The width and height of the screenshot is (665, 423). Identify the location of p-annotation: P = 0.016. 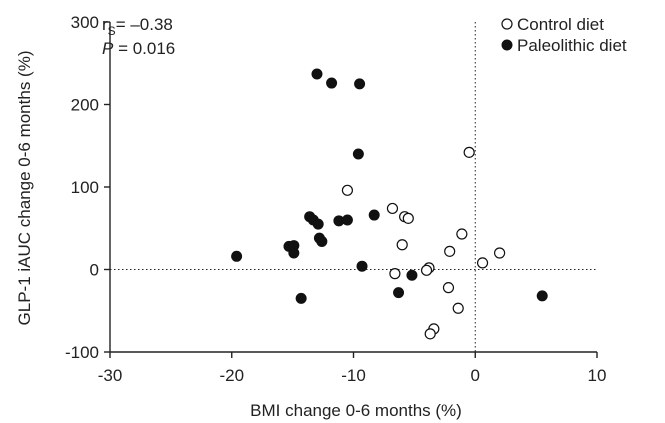
(138, 48).